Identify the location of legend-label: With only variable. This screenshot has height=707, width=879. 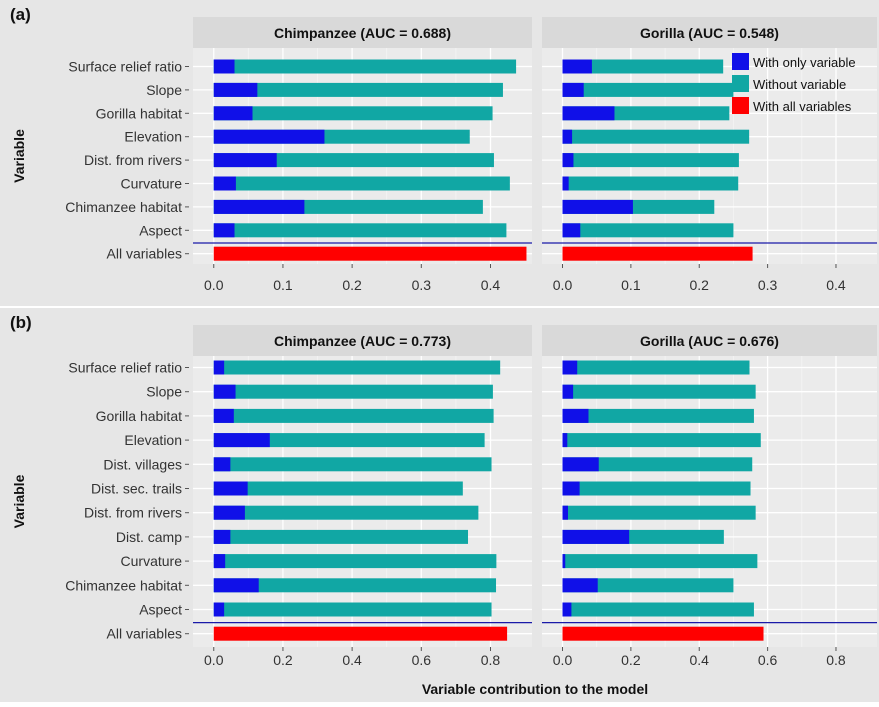
(804, 62).